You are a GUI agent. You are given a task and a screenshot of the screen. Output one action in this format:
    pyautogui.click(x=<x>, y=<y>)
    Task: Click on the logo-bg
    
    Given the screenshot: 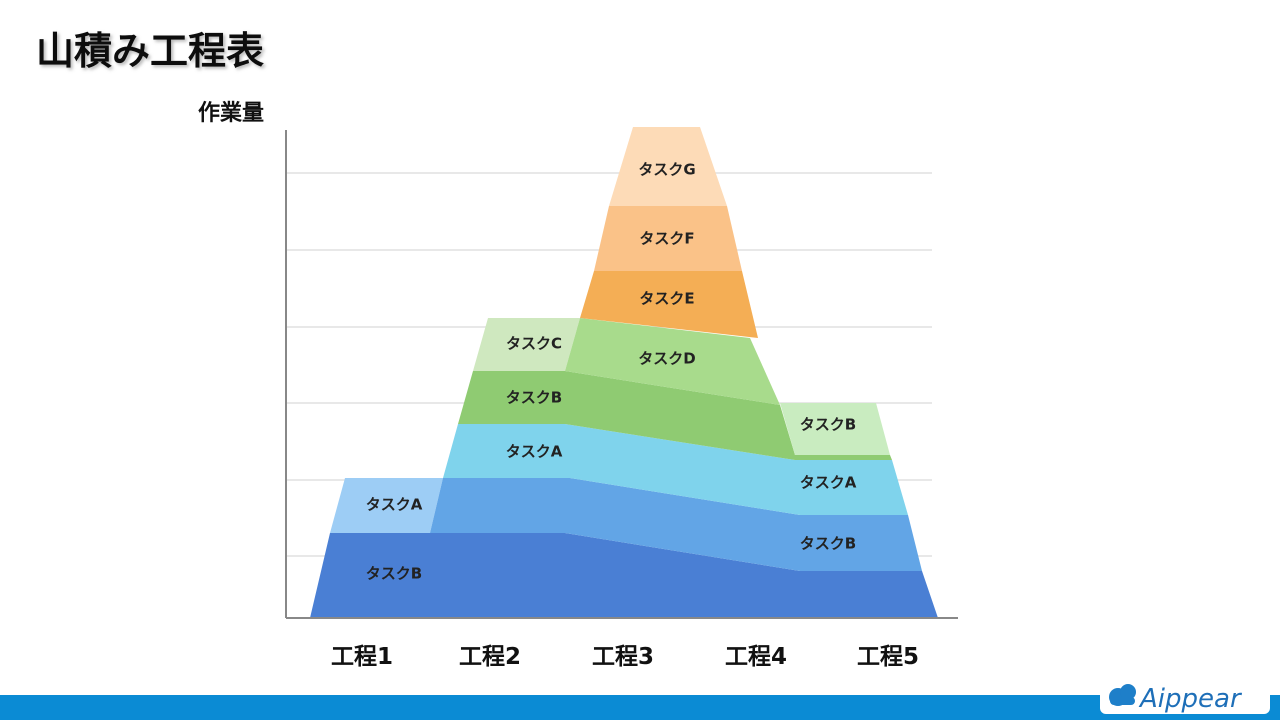 What is the action you would take?
    pyautogui.click(x=1185, y=697)
    